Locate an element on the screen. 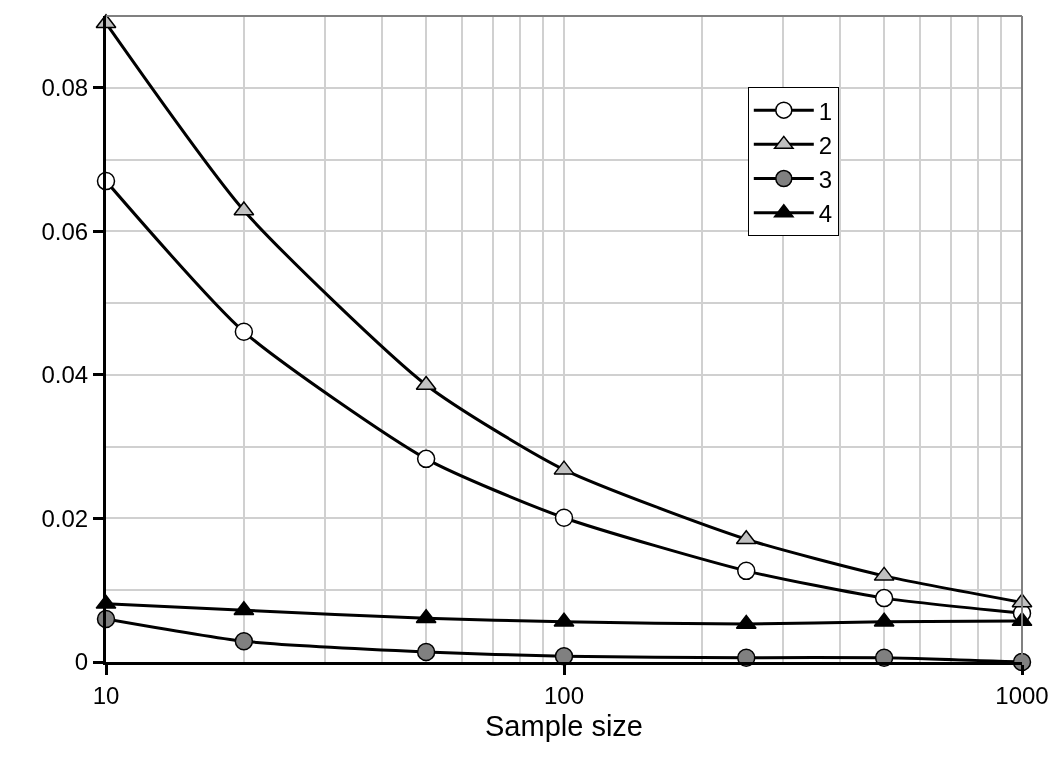 The width and height of the screenshot is (1063, 771). y-tick-label: 0.02 is located at coordinates (65, 518).